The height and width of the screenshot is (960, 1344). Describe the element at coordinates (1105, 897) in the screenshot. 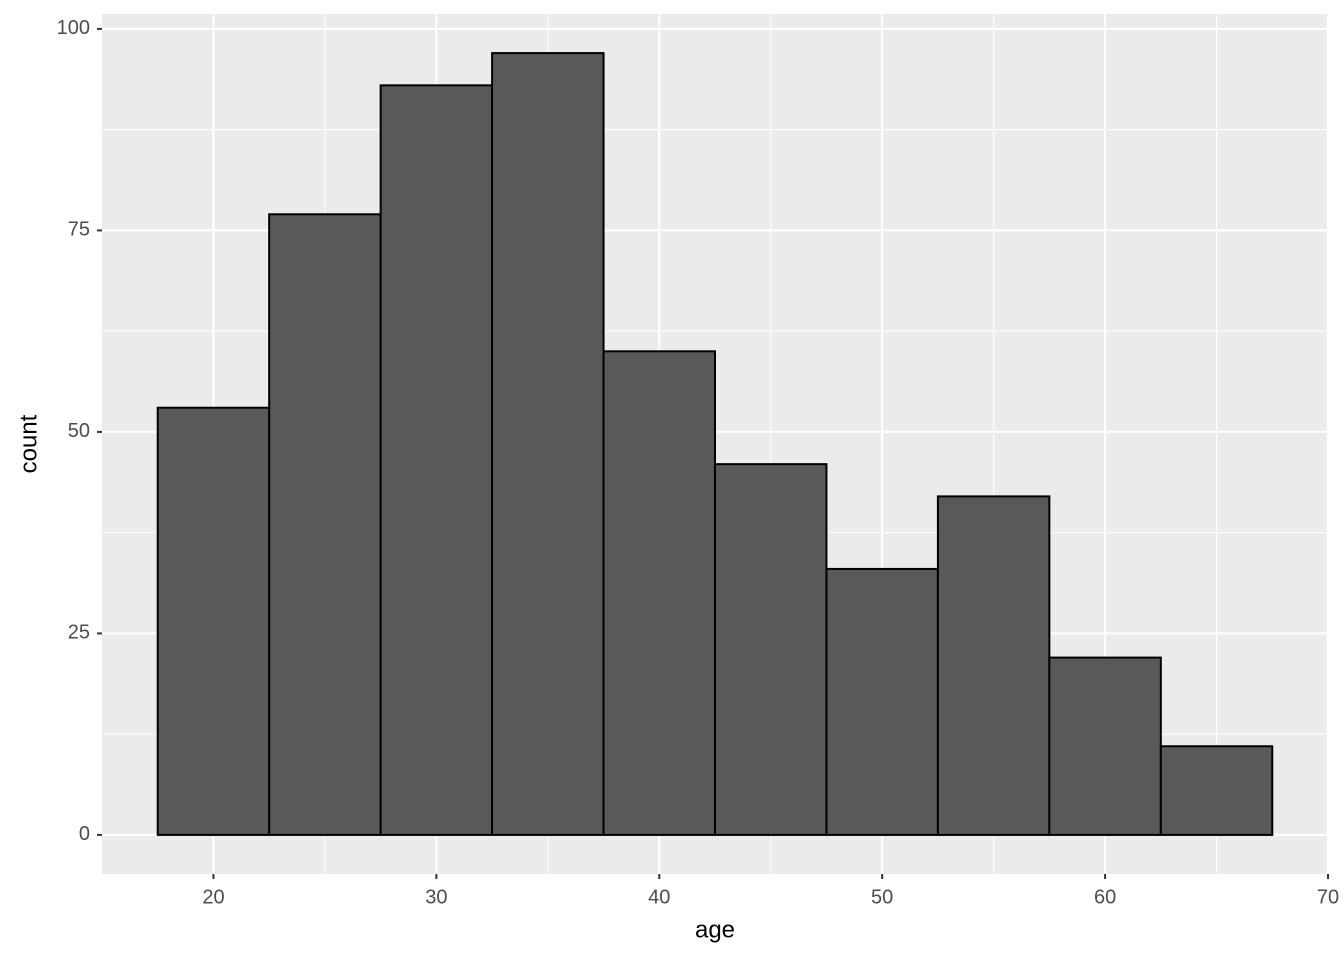

I see `x-tick-label: 60` at that location.